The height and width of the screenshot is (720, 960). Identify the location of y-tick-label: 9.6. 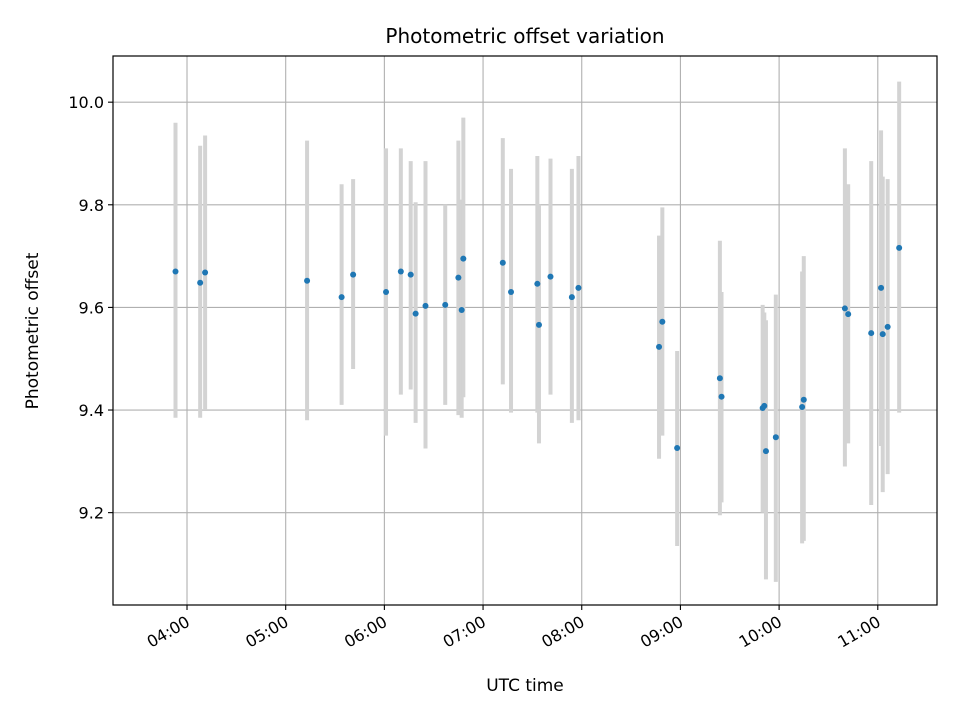
(91, 307).